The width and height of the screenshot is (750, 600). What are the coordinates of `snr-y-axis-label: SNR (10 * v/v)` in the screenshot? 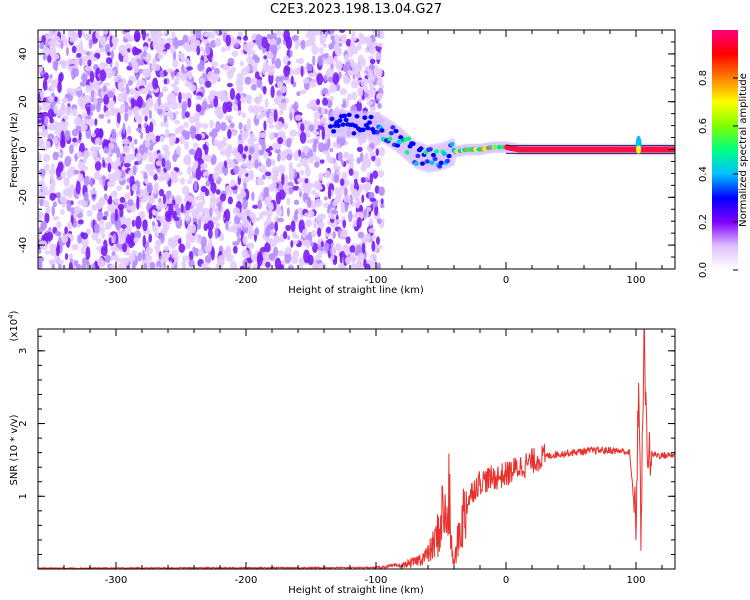 It's located at (14, 449).